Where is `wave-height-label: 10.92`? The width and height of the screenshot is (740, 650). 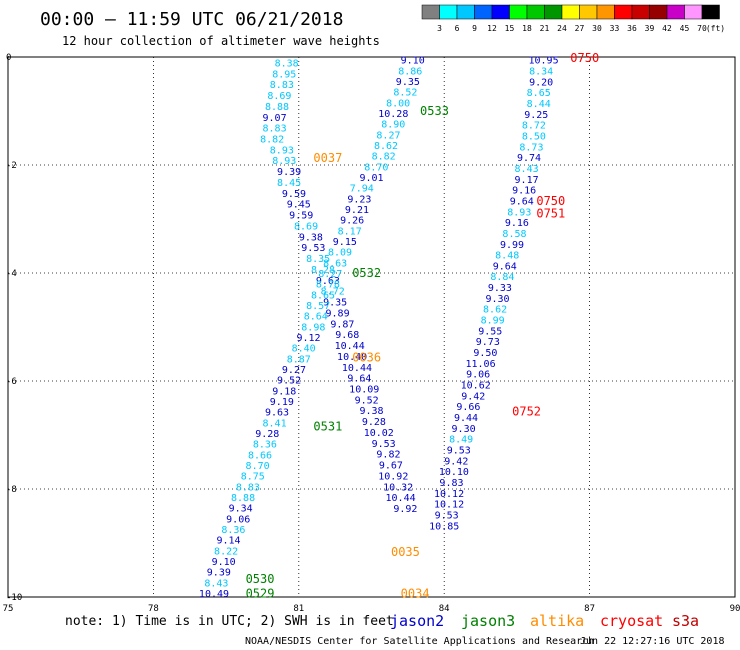 wave-height-label: 10.92 is located at coordinates (393, 476).